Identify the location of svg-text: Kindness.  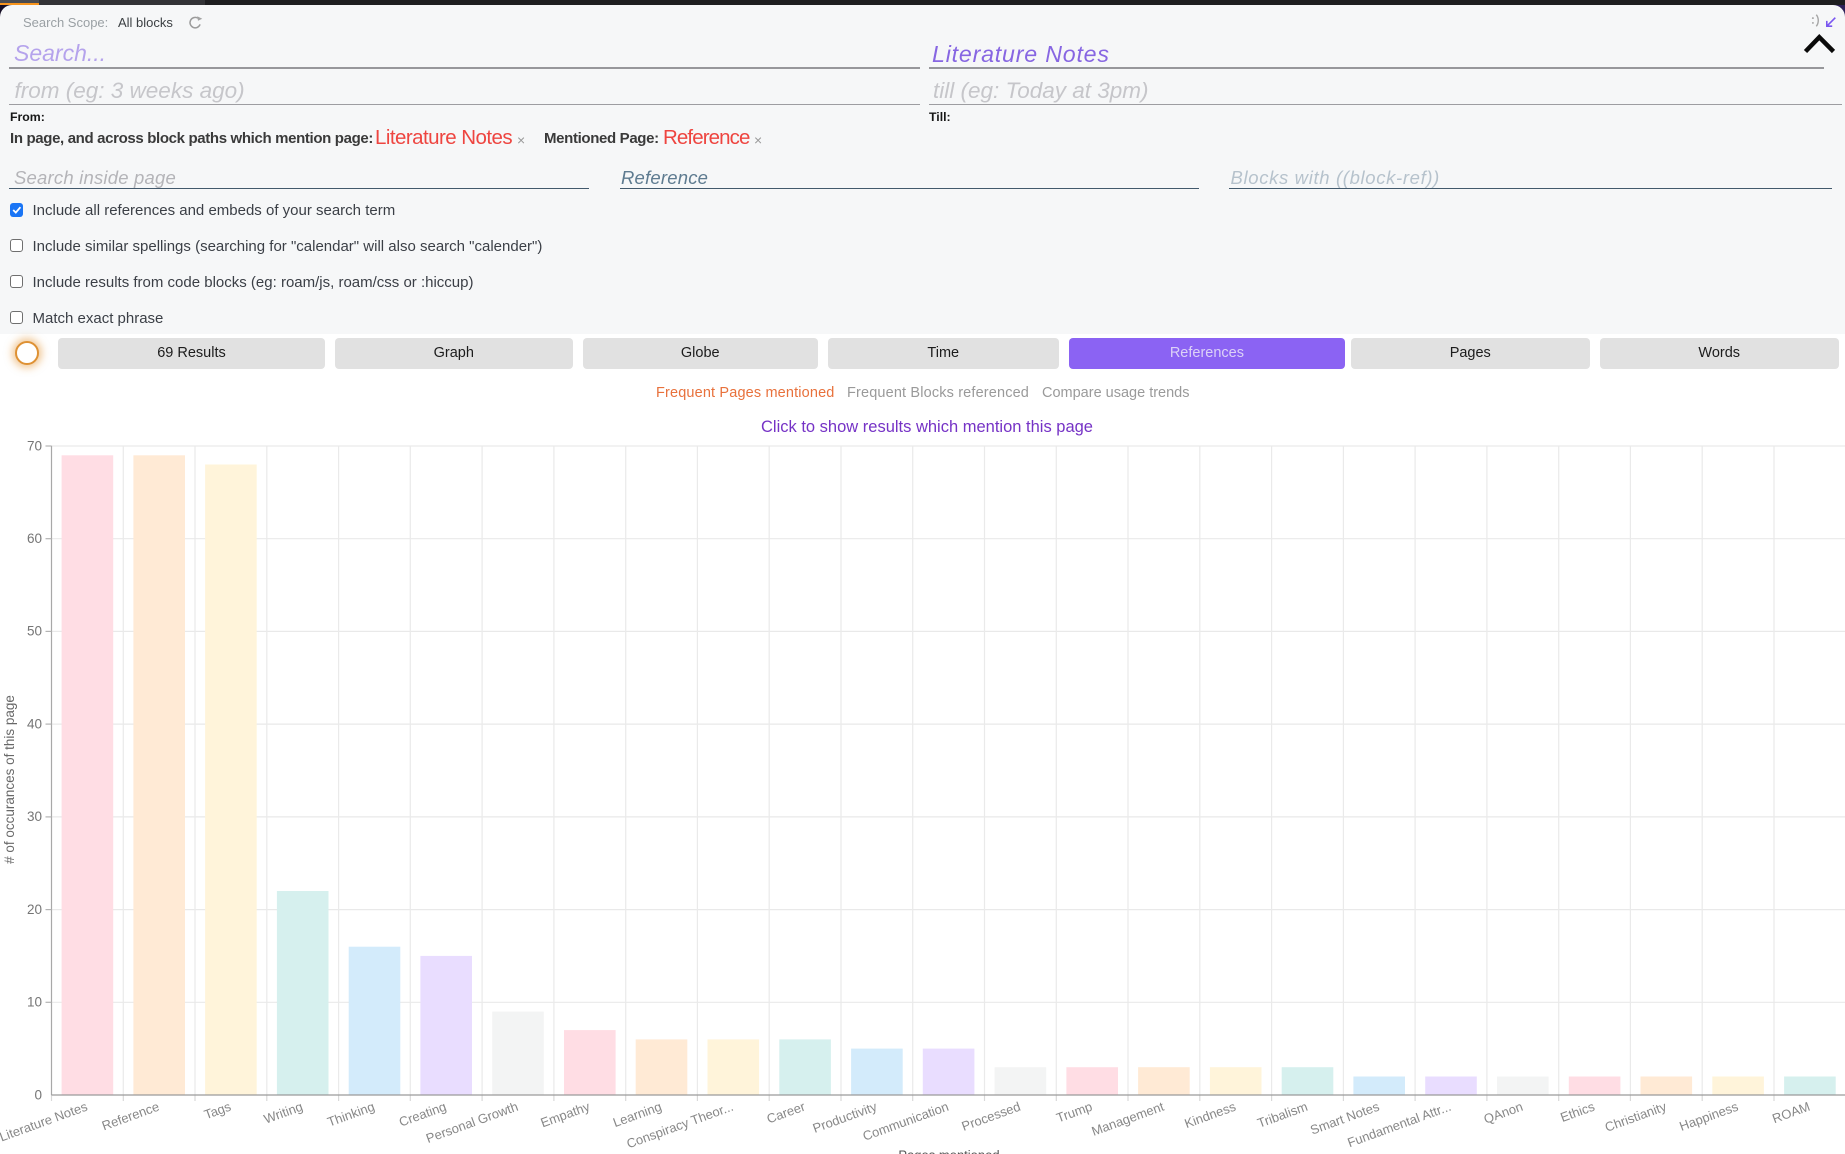
(1210, 1115).